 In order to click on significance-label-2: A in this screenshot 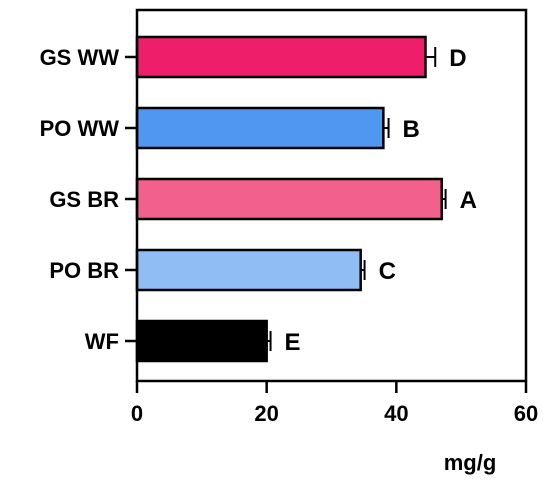, I will do `click(468, 200)`.